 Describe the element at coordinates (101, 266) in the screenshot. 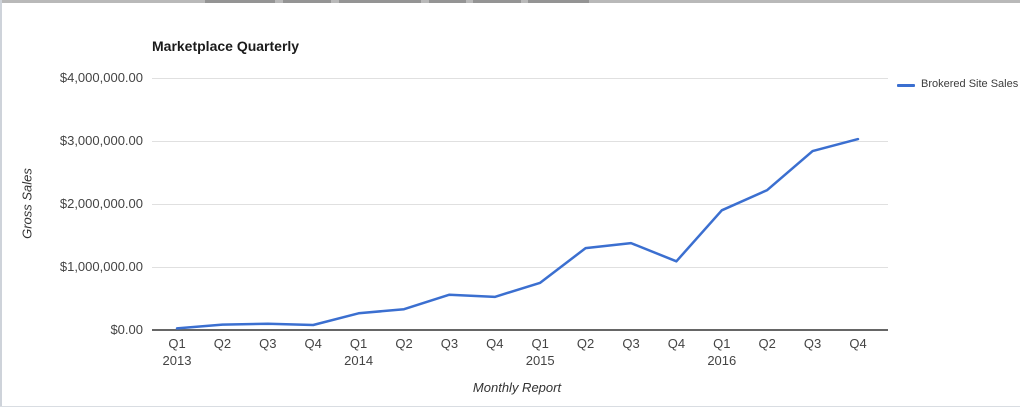

I see `y-tick-label: $1,000,000.00` at that location.